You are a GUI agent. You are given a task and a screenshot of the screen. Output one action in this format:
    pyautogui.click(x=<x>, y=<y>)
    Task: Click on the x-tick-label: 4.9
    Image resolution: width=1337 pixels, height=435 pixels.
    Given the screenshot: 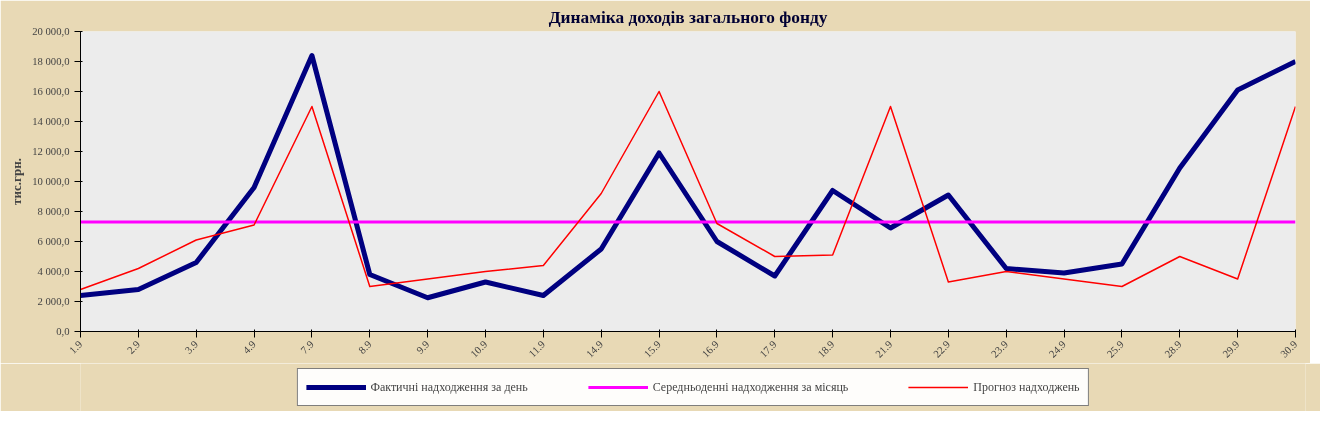 What is the action you would take?
    pyautogui.click(x=249, y=347)
    